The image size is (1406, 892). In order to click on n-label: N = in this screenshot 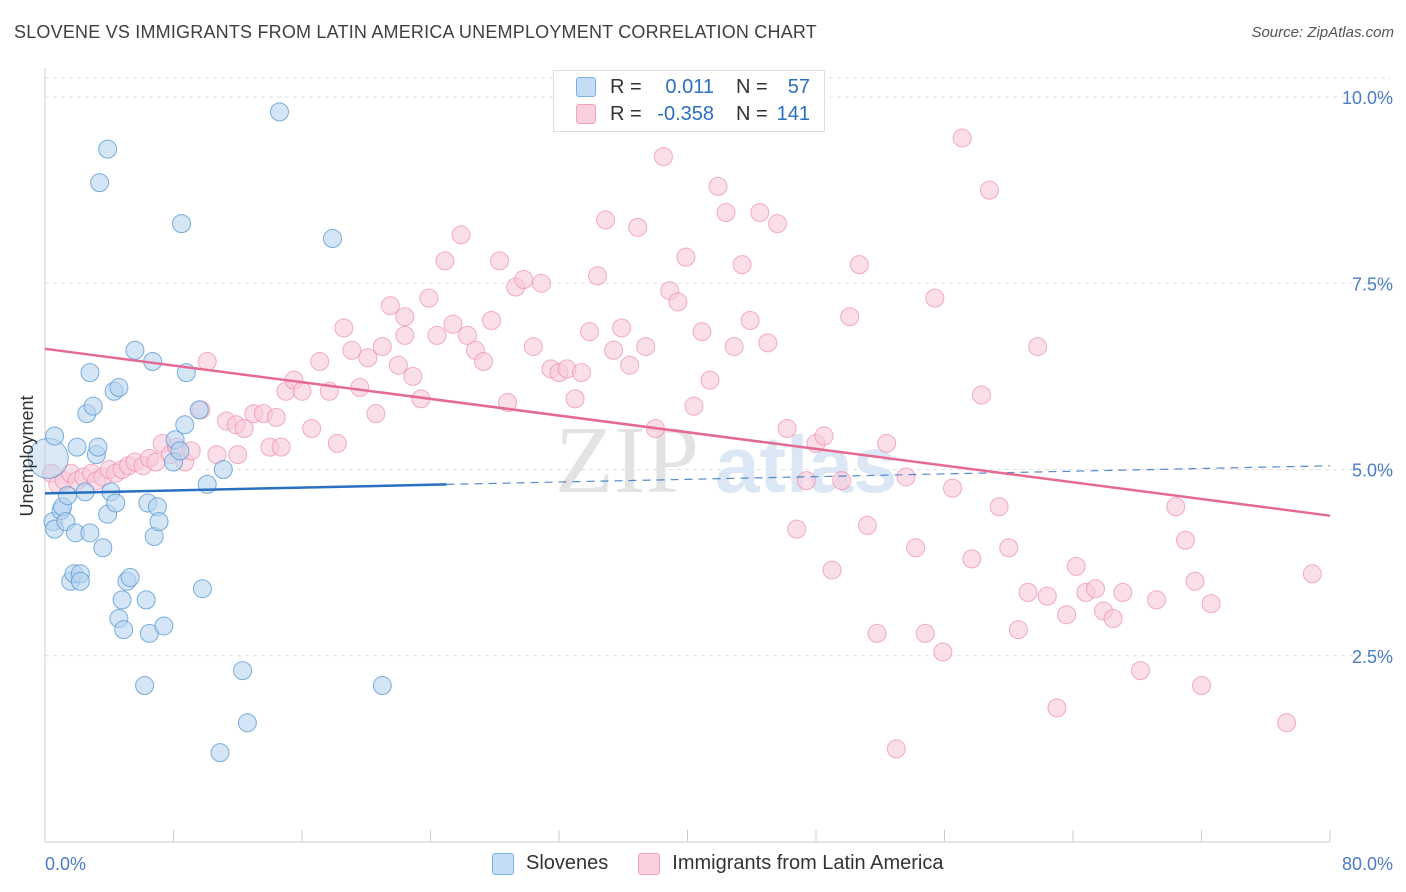, I will do `click(752, 113)`.